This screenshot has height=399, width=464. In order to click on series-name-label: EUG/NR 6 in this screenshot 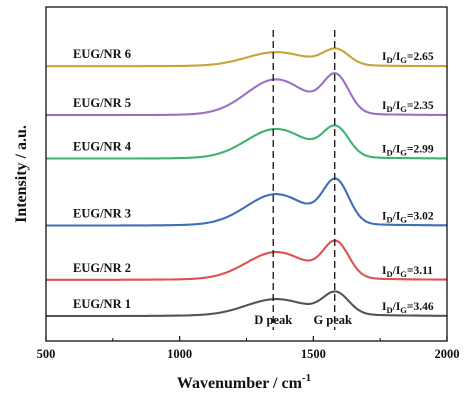, I will do `click(102, 54)`.